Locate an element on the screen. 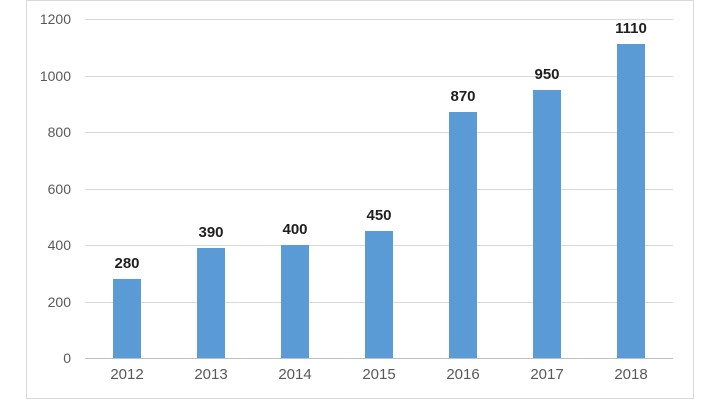  bar-slot: 1110 is located at coordinates (631, 188).